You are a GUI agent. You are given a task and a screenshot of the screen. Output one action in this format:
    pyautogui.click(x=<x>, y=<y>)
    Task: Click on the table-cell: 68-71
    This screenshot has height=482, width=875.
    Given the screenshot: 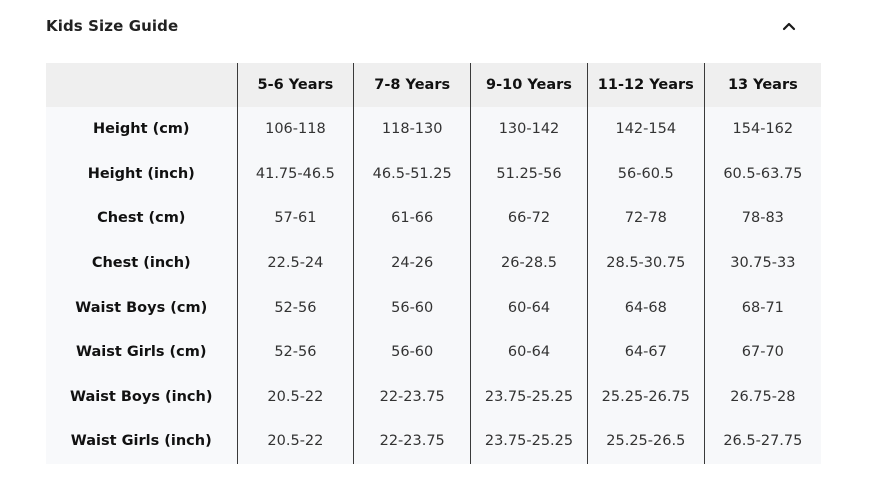 What is the action you would take?
    pyautogui.click(x=762, y=307)
    